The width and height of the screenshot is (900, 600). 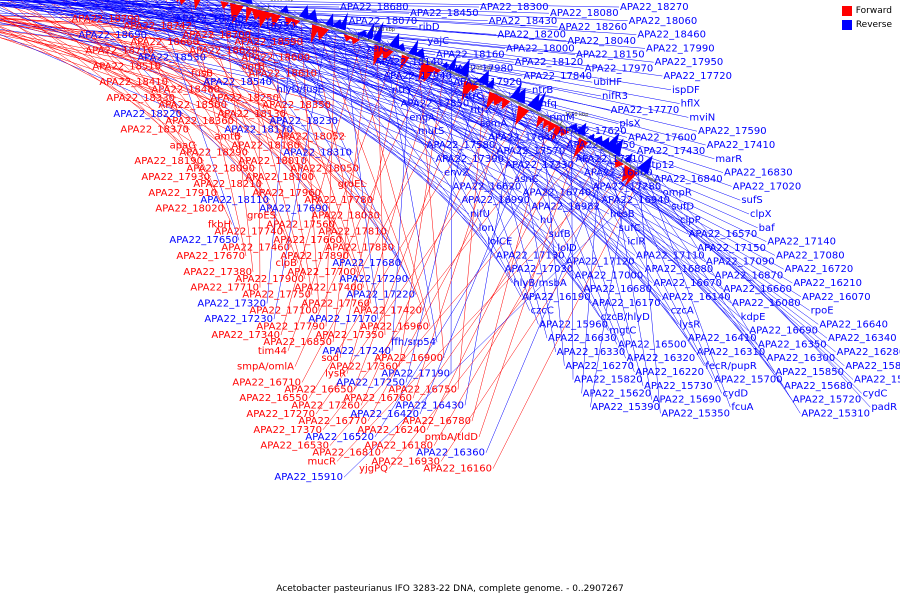 I want to click on gene-label: APA22_18300, so click(x=514, y=7).